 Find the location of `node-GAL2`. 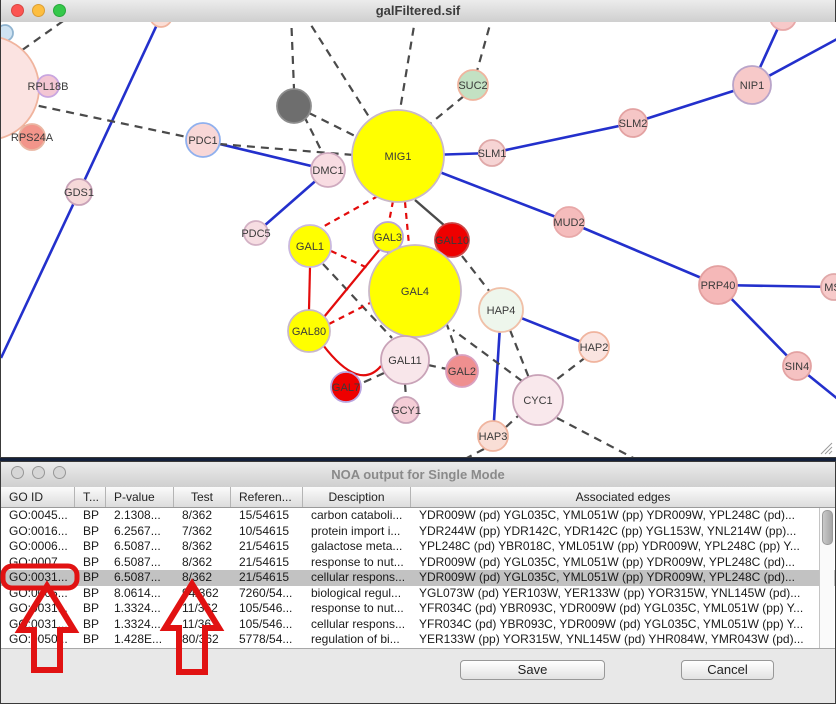

node-GAL2 is located at coordinates (462, 371).